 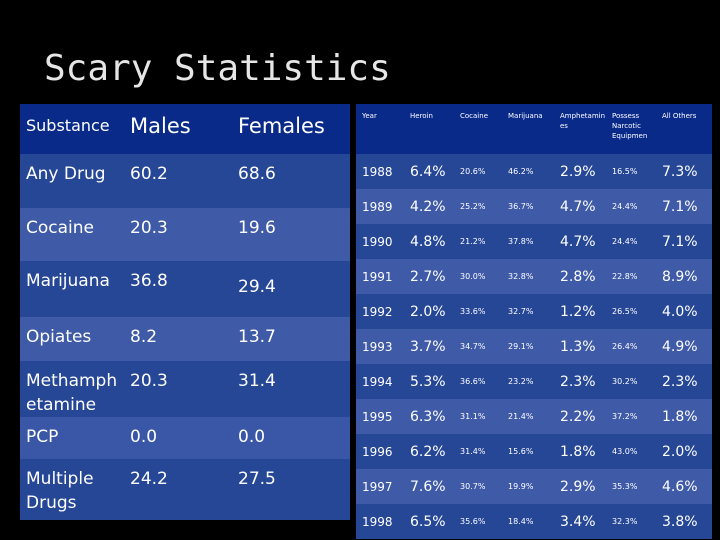 I want to click on year-cell: 1998, so click(x=377, y=521).